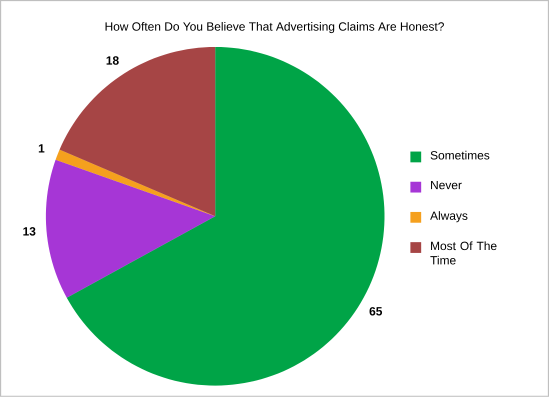 The width and height of the screenshot is (549, 397). I want to click on data-label: 13, so click(29, 231).